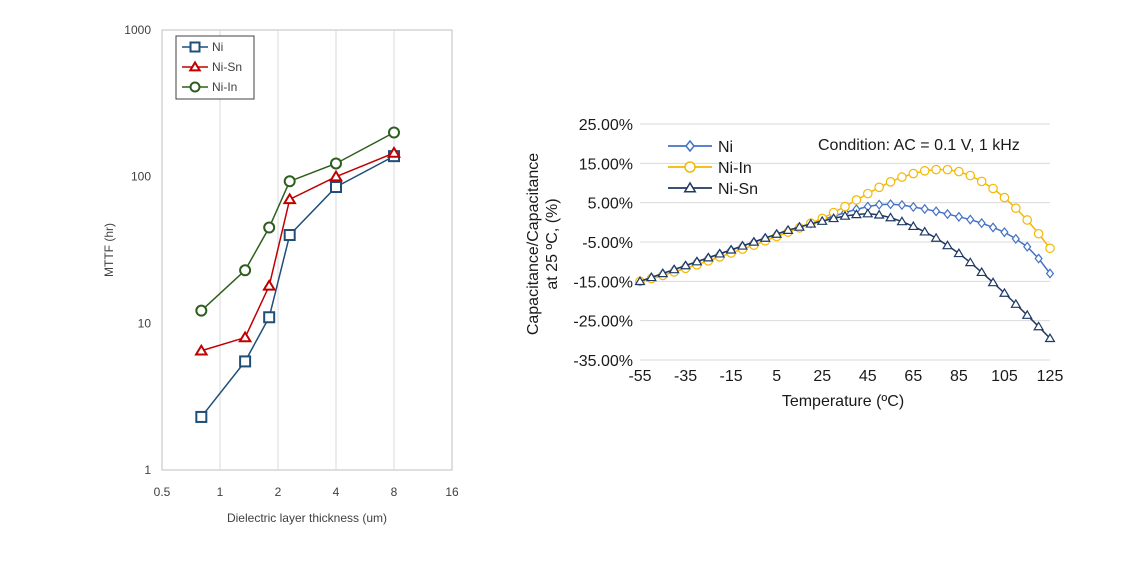 The width and height of the screenshot is (1140, 570). Describe the element at coordinates (224, 87) in the screenshot. I see `mttf-legend-label: Ni-In` at that location.